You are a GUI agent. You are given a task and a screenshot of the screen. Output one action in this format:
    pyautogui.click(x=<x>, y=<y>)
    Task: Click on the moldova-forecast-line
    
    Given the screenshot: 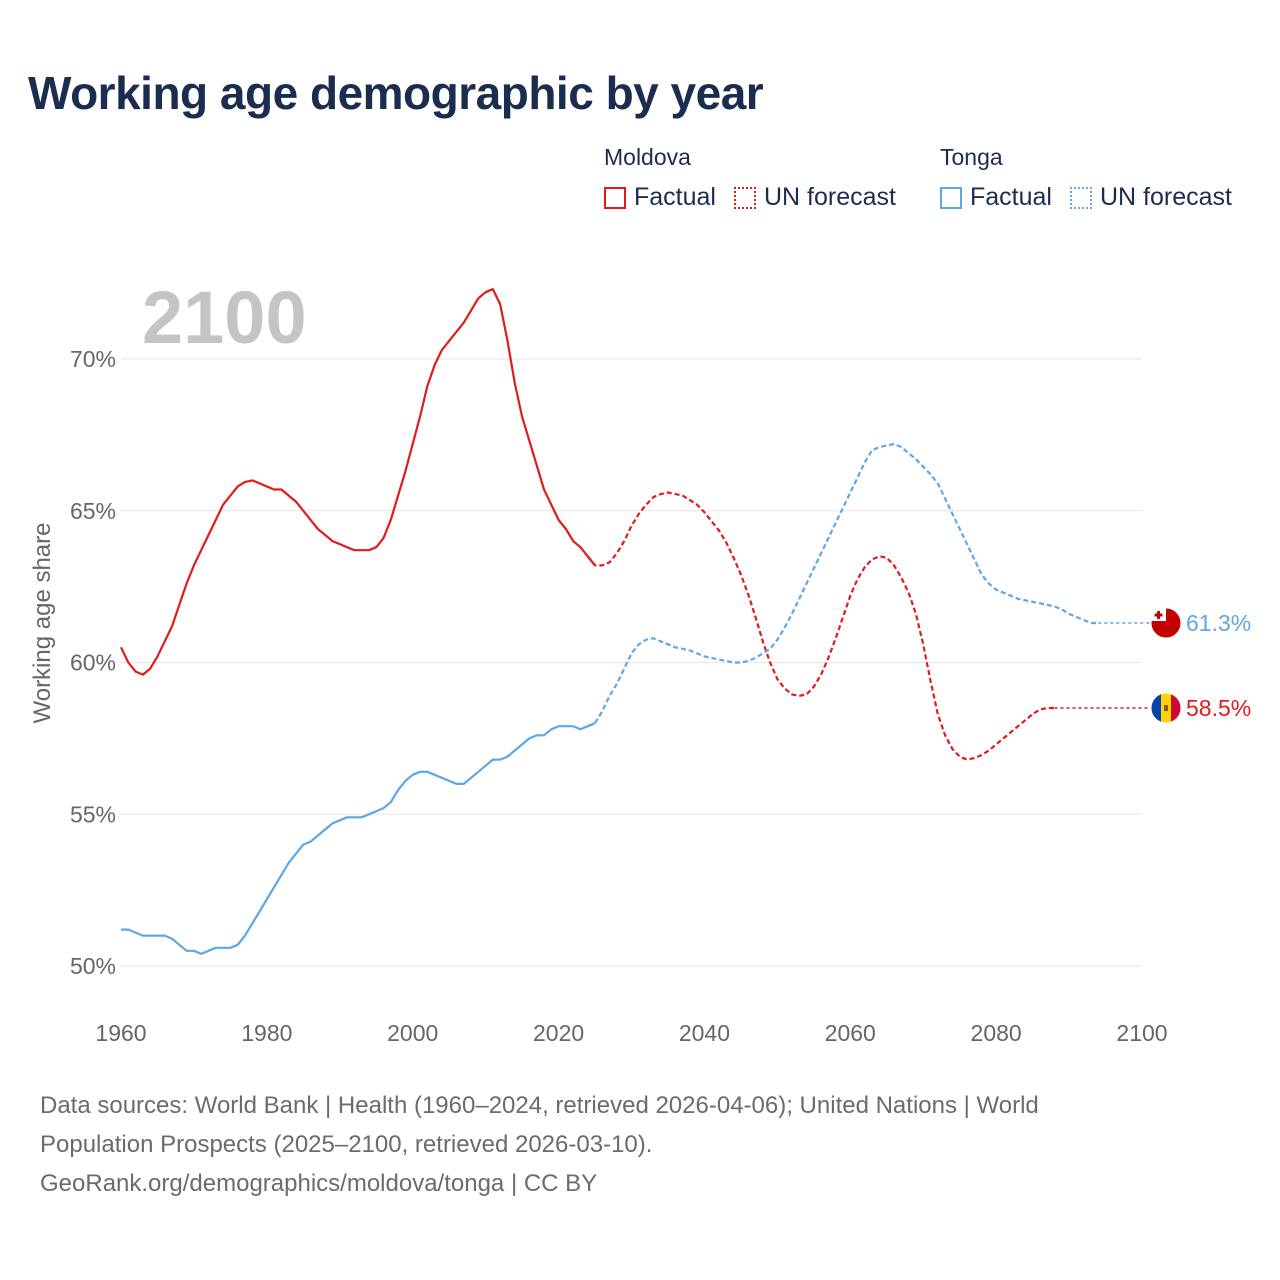 What is the action you would take?
    pyautogui.click(x=820, y=626)
    